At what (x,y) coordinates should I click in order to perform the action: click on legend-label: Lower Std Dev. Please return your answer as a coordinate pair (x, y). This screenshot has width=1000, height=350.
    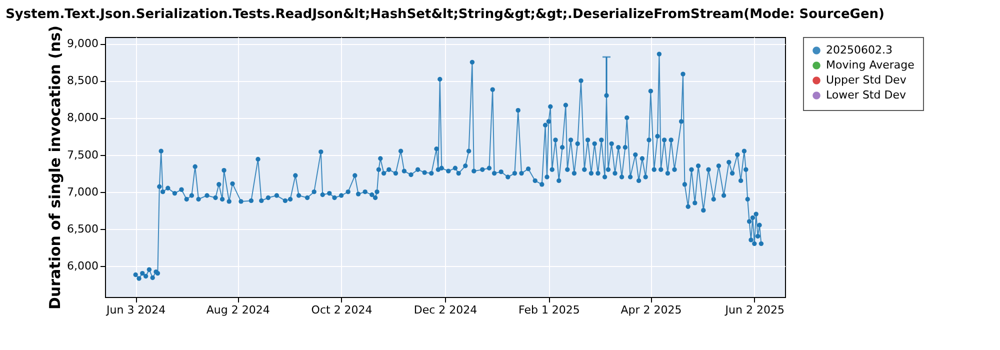
    Looking at the image, I should click on (866, 95).